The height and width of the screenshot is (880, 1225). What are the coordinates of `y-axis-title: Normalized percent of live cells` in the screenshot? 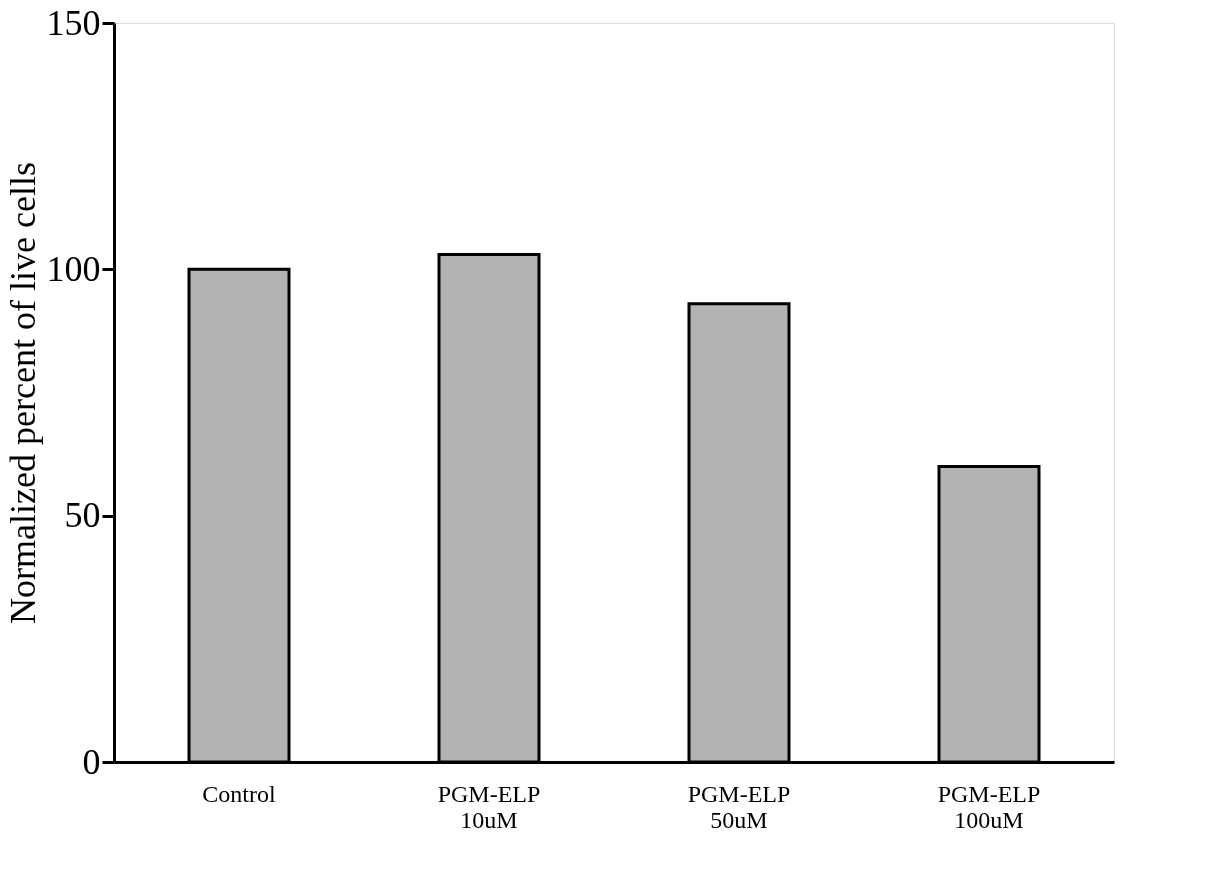 It's located at (22, 393).